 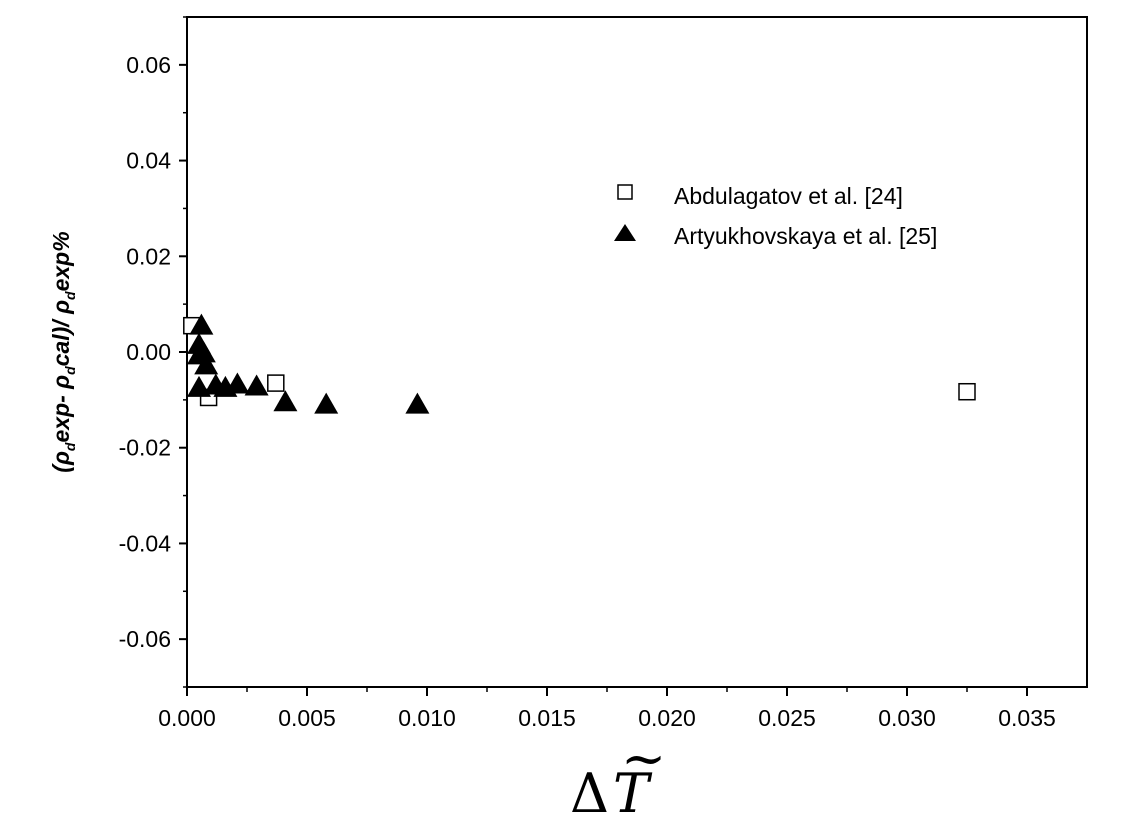 What do you see at coordinates (788, 196) in the screenshot?
I see `legend-label-abdulagatov: Abdulagatov et al. [24]` at bounding box center [788, 196].